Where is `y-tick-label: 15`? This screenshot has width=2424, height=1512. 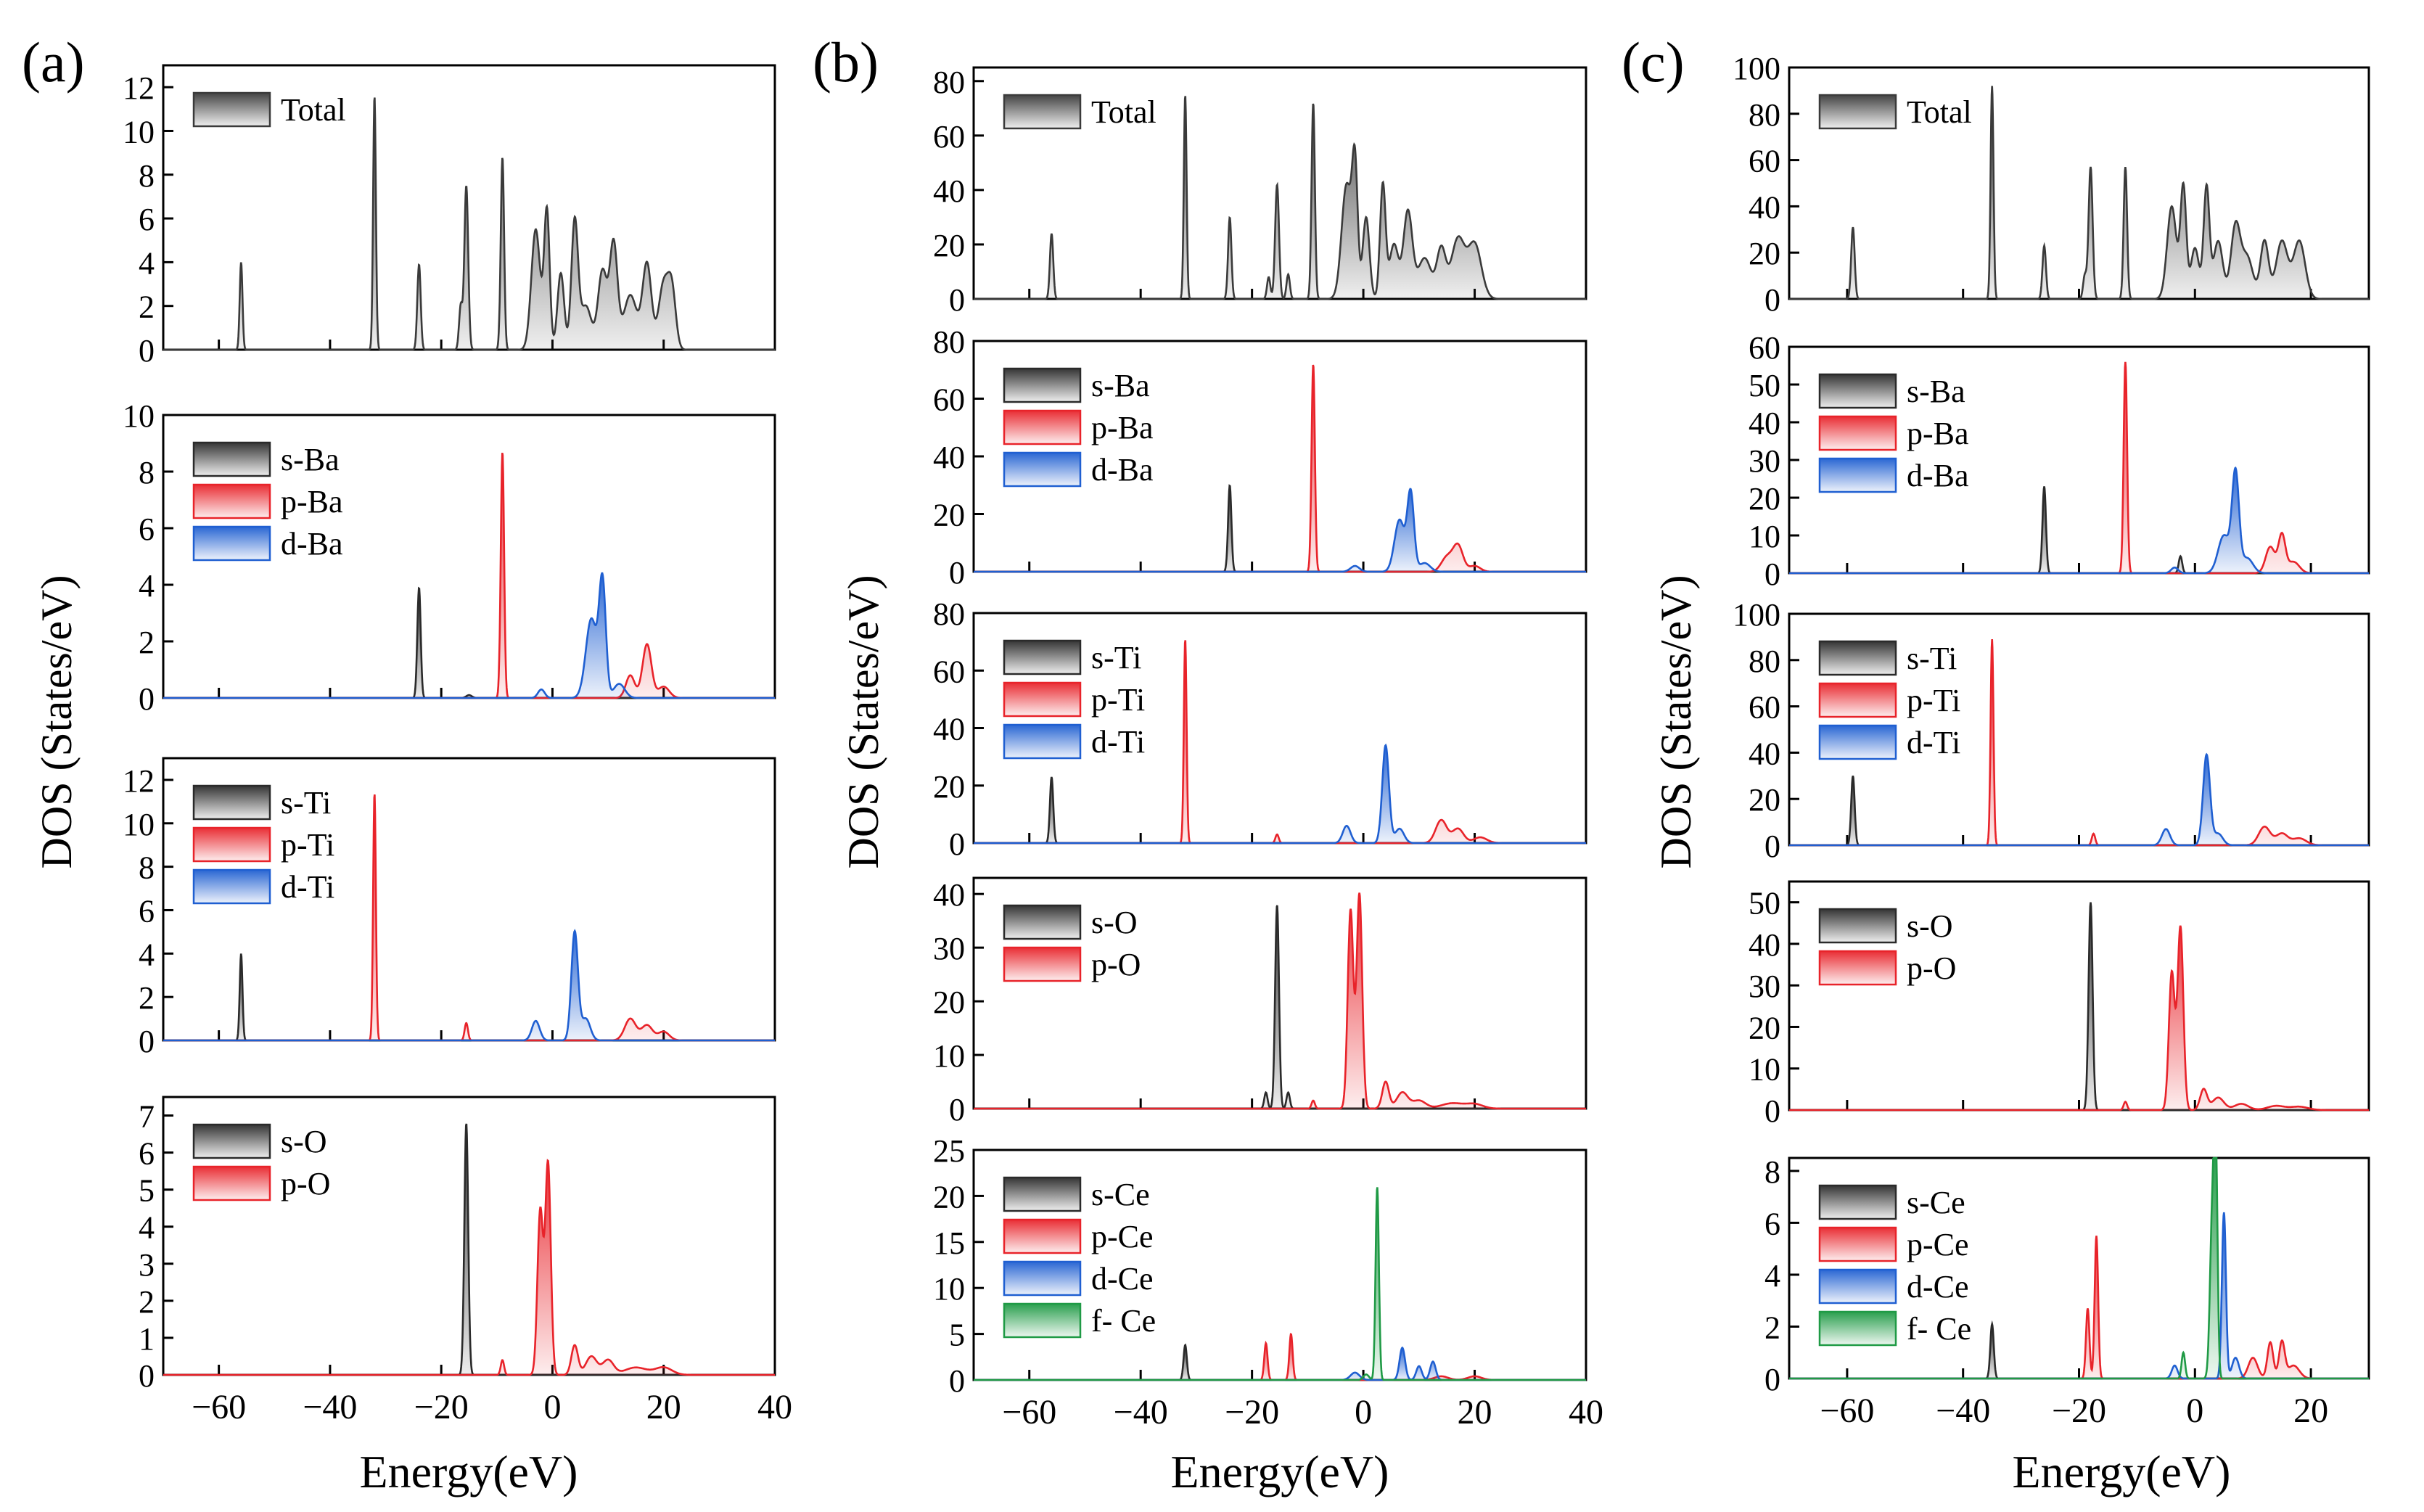 y-tick-label: 15 is located at coordinates (949, 1243).